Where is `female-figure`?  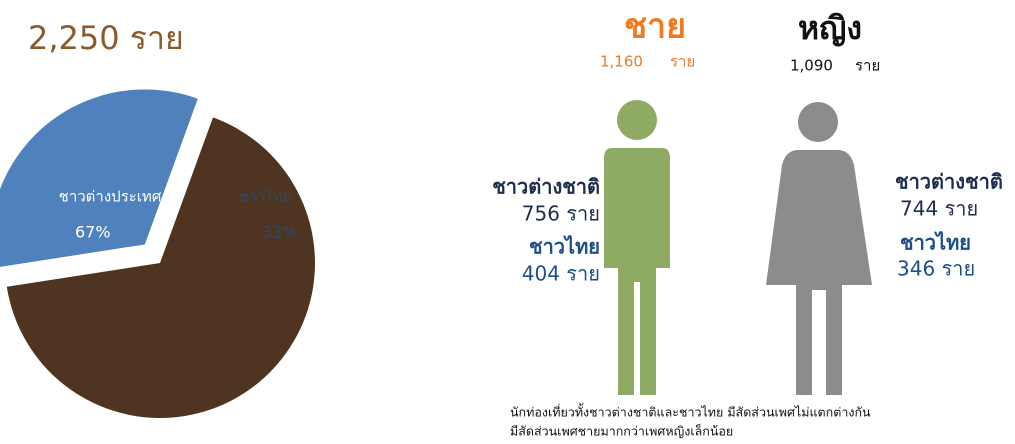 female-figure is located at coordinates (819, 248).